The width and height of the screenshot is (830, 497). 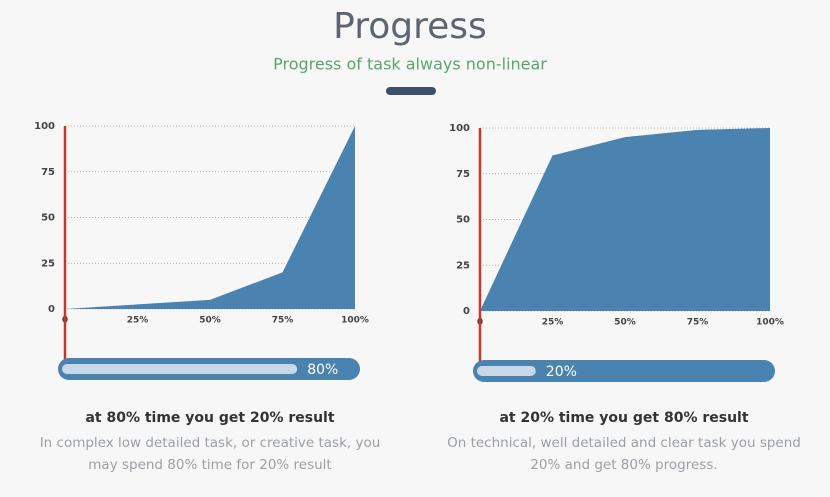 I want to click on progress-track, so click(x=624, y=371).